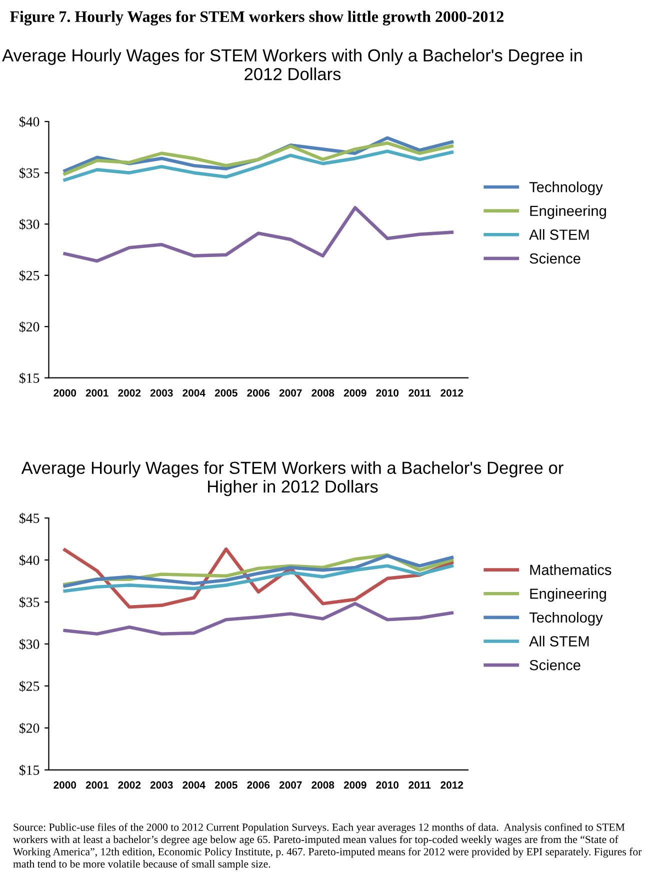  What do you see at coordinates (292, 478) in the screenshot?
I see `chart-title: Average Hourly Wages for STEM Workers with a Bachelor's Degree or Higher in 2012 Dollars` at bounding box center [292, 478].